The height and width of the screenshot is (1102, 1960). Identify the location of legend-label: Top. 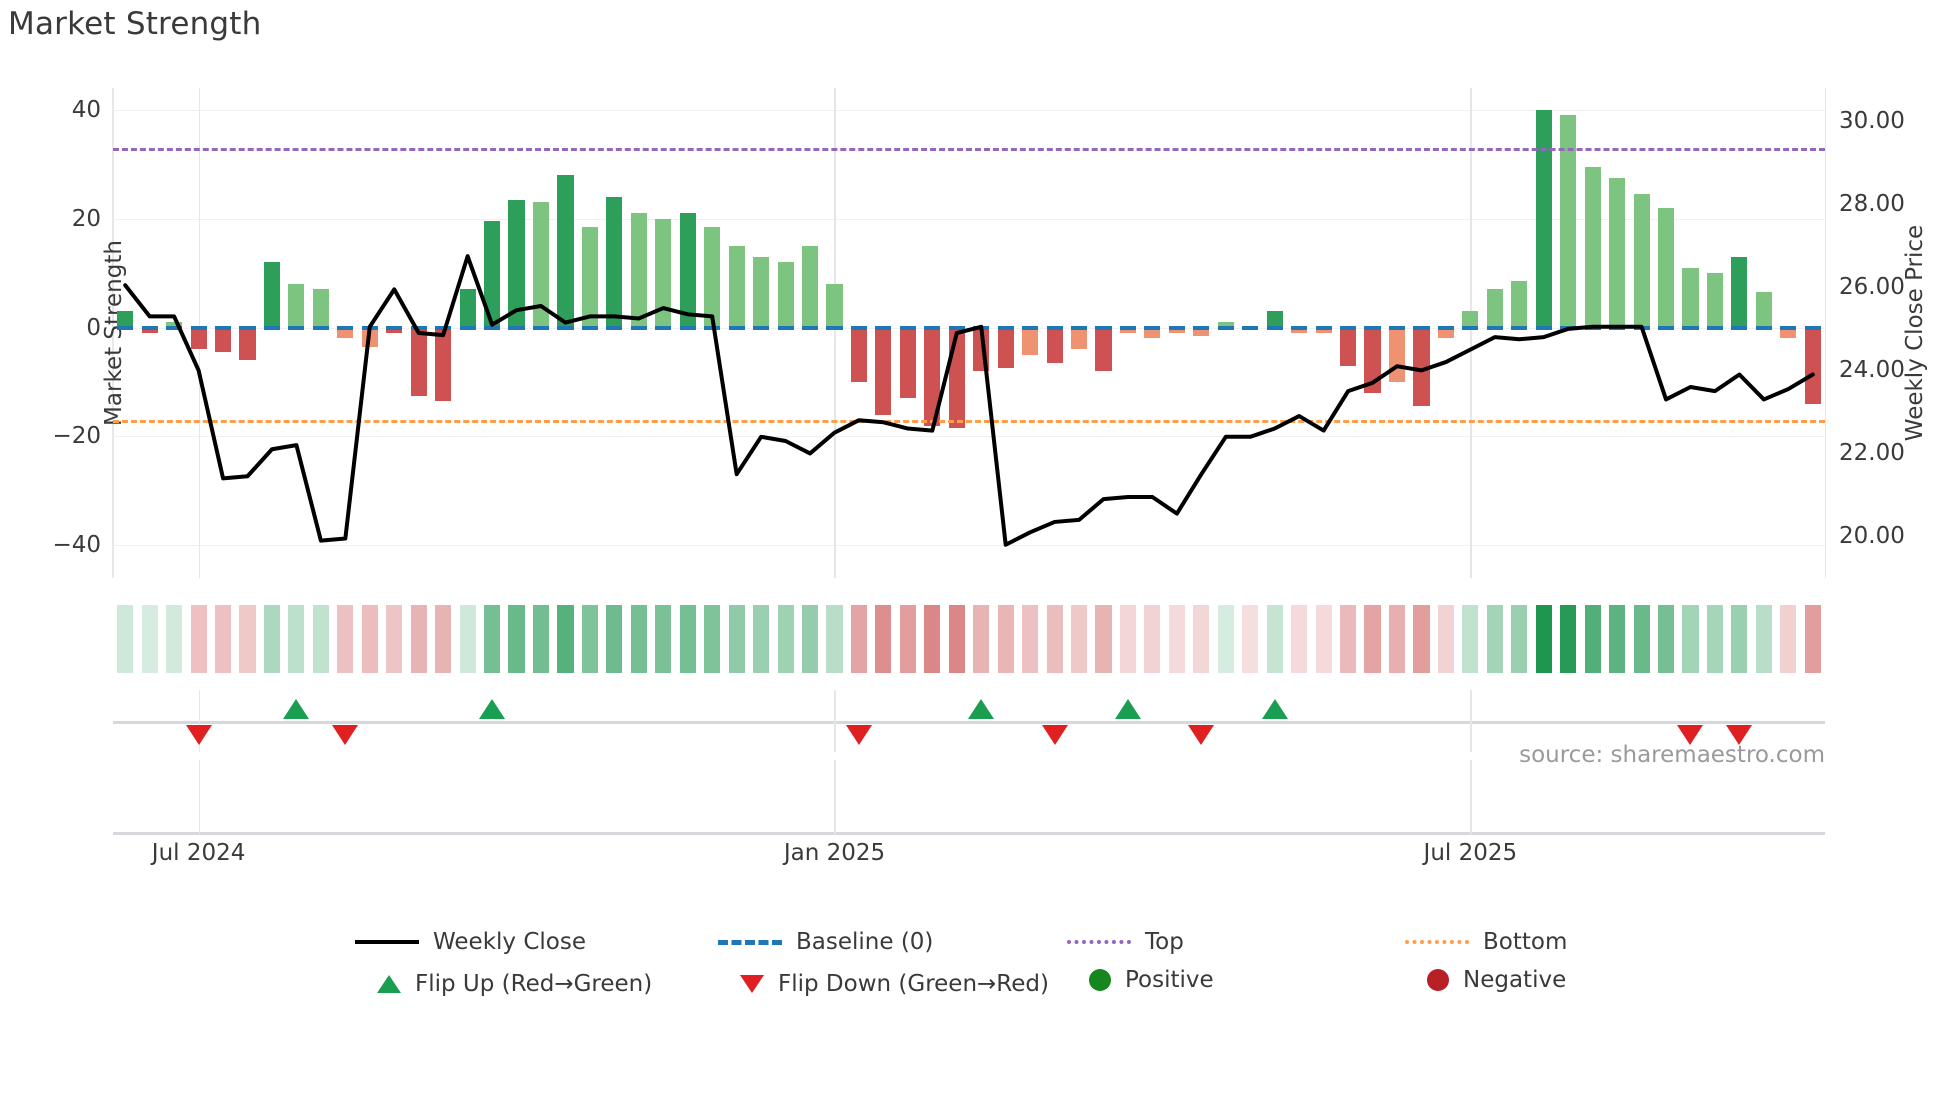
(1164, 942).